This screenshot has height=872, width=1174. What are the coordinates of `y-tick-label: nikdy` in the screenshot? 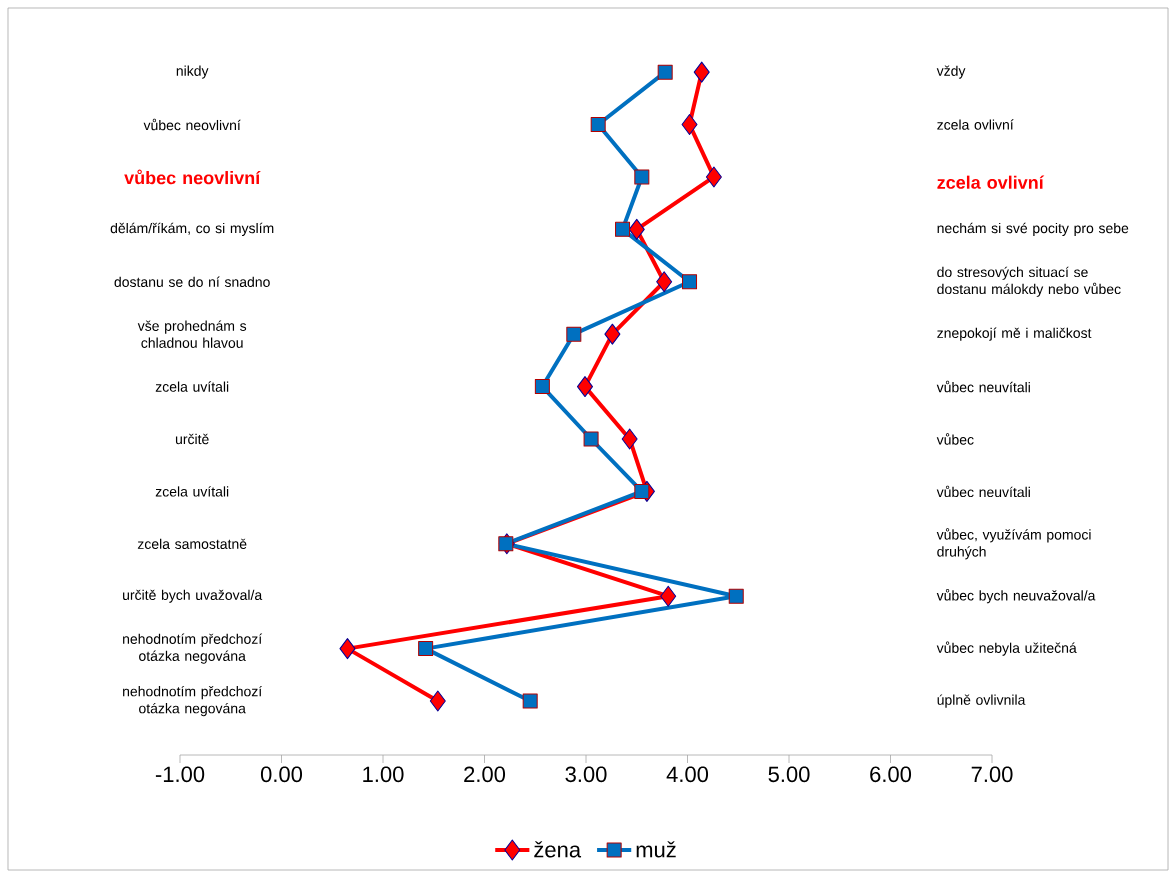 It's located at (192, 72).